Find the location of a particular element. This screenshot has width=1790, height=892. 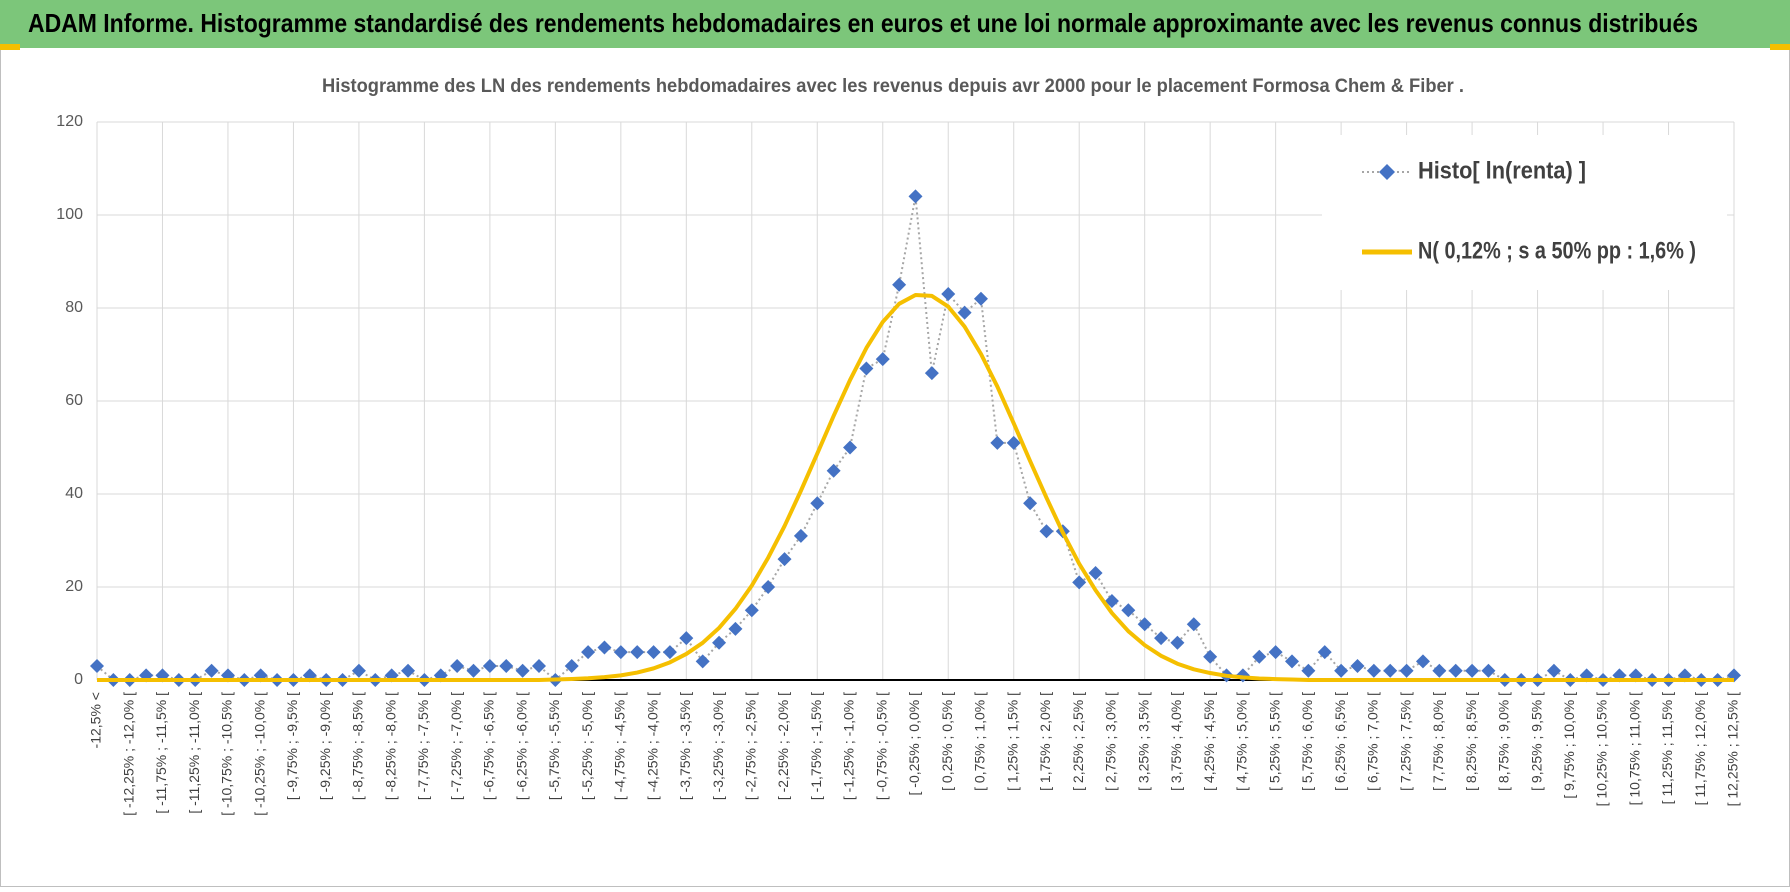

legend-label: N( 0,12% ; s a 50% pp : 1,6% ) is located at coordinates (1557, 250).